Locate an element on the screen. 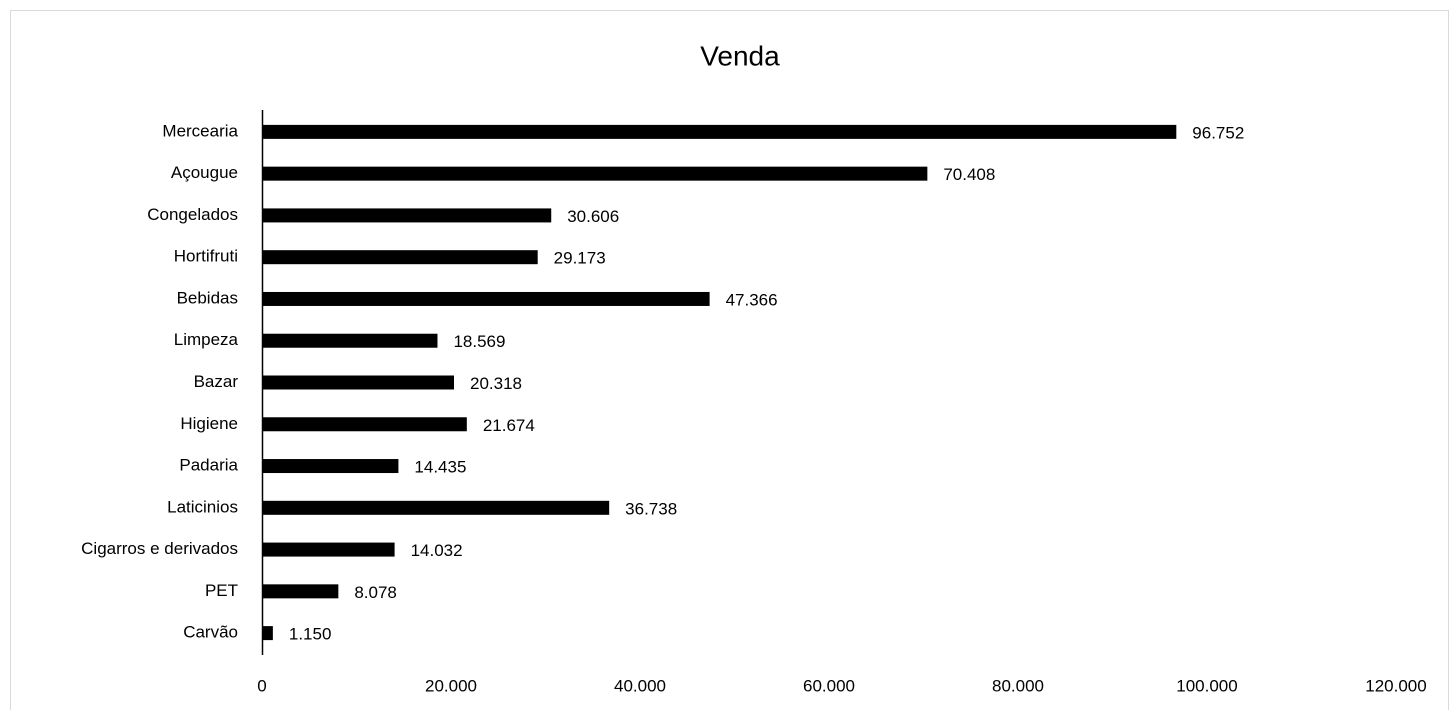 This screenshot has height=710, width=1452. data-label: 96.752 is located at coordinates (1218, 132).